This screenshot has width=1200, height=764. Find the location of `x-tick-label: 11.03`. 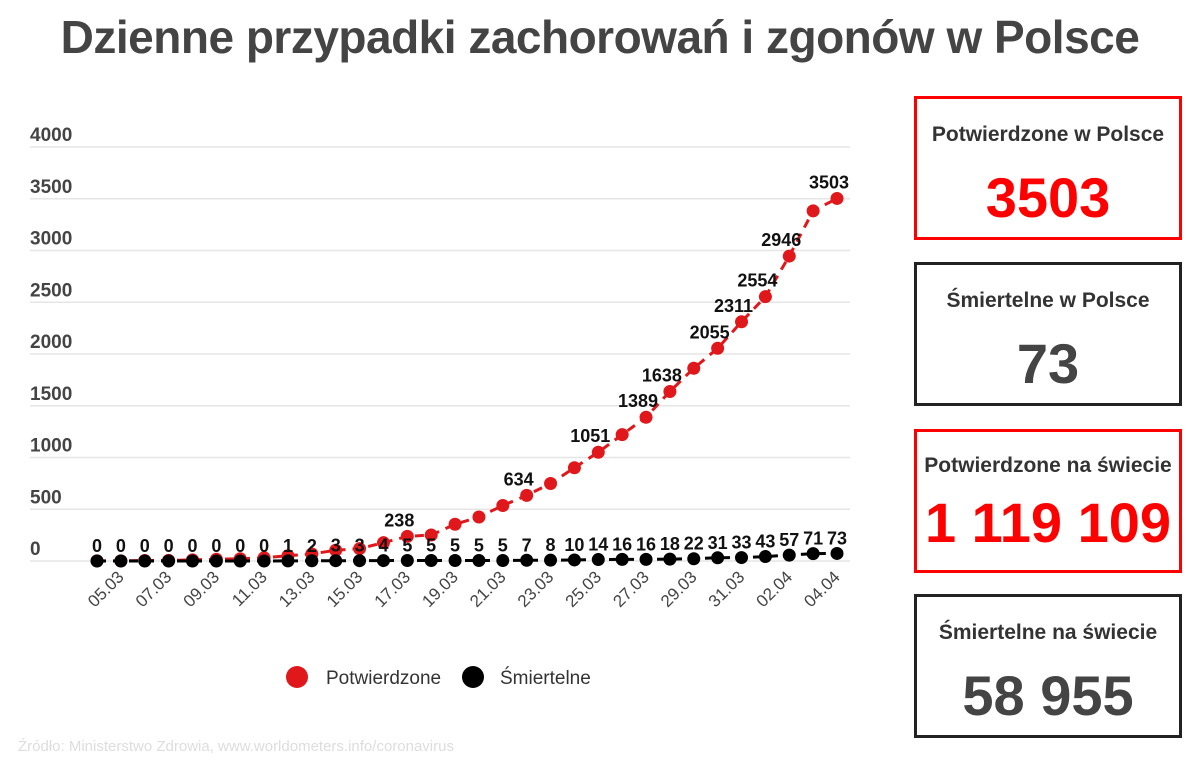

x-tick-label: 11.03 is located at coordinates (249, 588).